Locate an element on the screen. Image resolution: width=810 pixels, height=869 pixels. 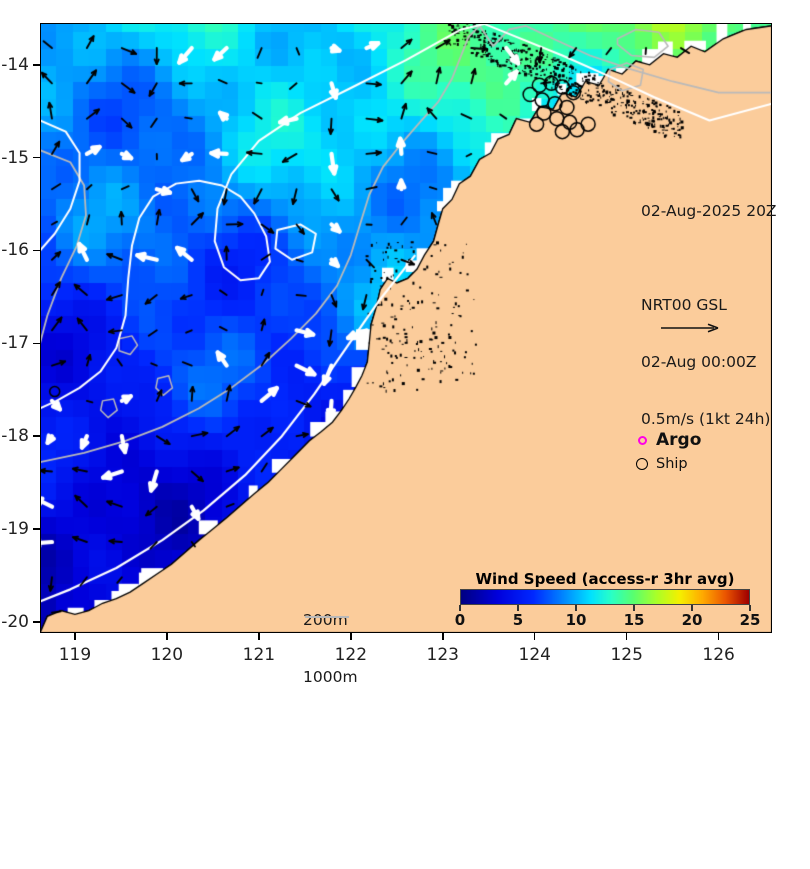
y-axis-tick-label: -15 is located at coordinates (15, 157).